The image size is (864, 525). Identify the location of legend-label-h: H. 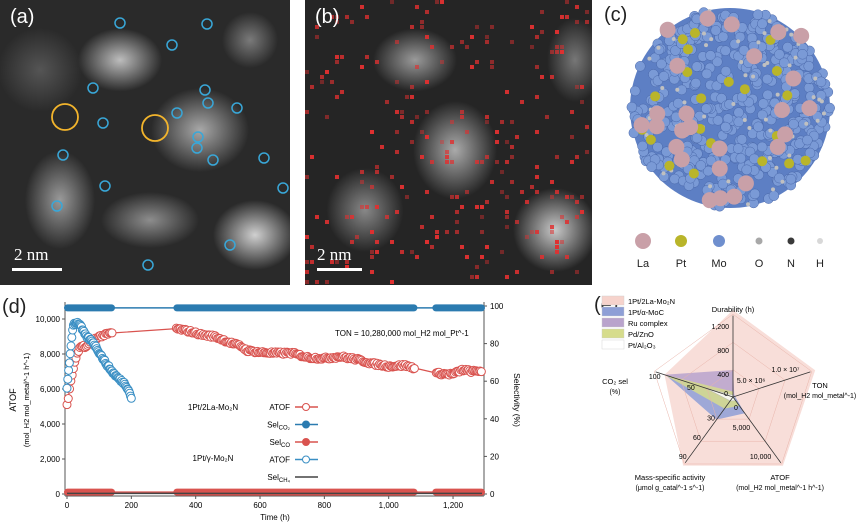
(820, 264).